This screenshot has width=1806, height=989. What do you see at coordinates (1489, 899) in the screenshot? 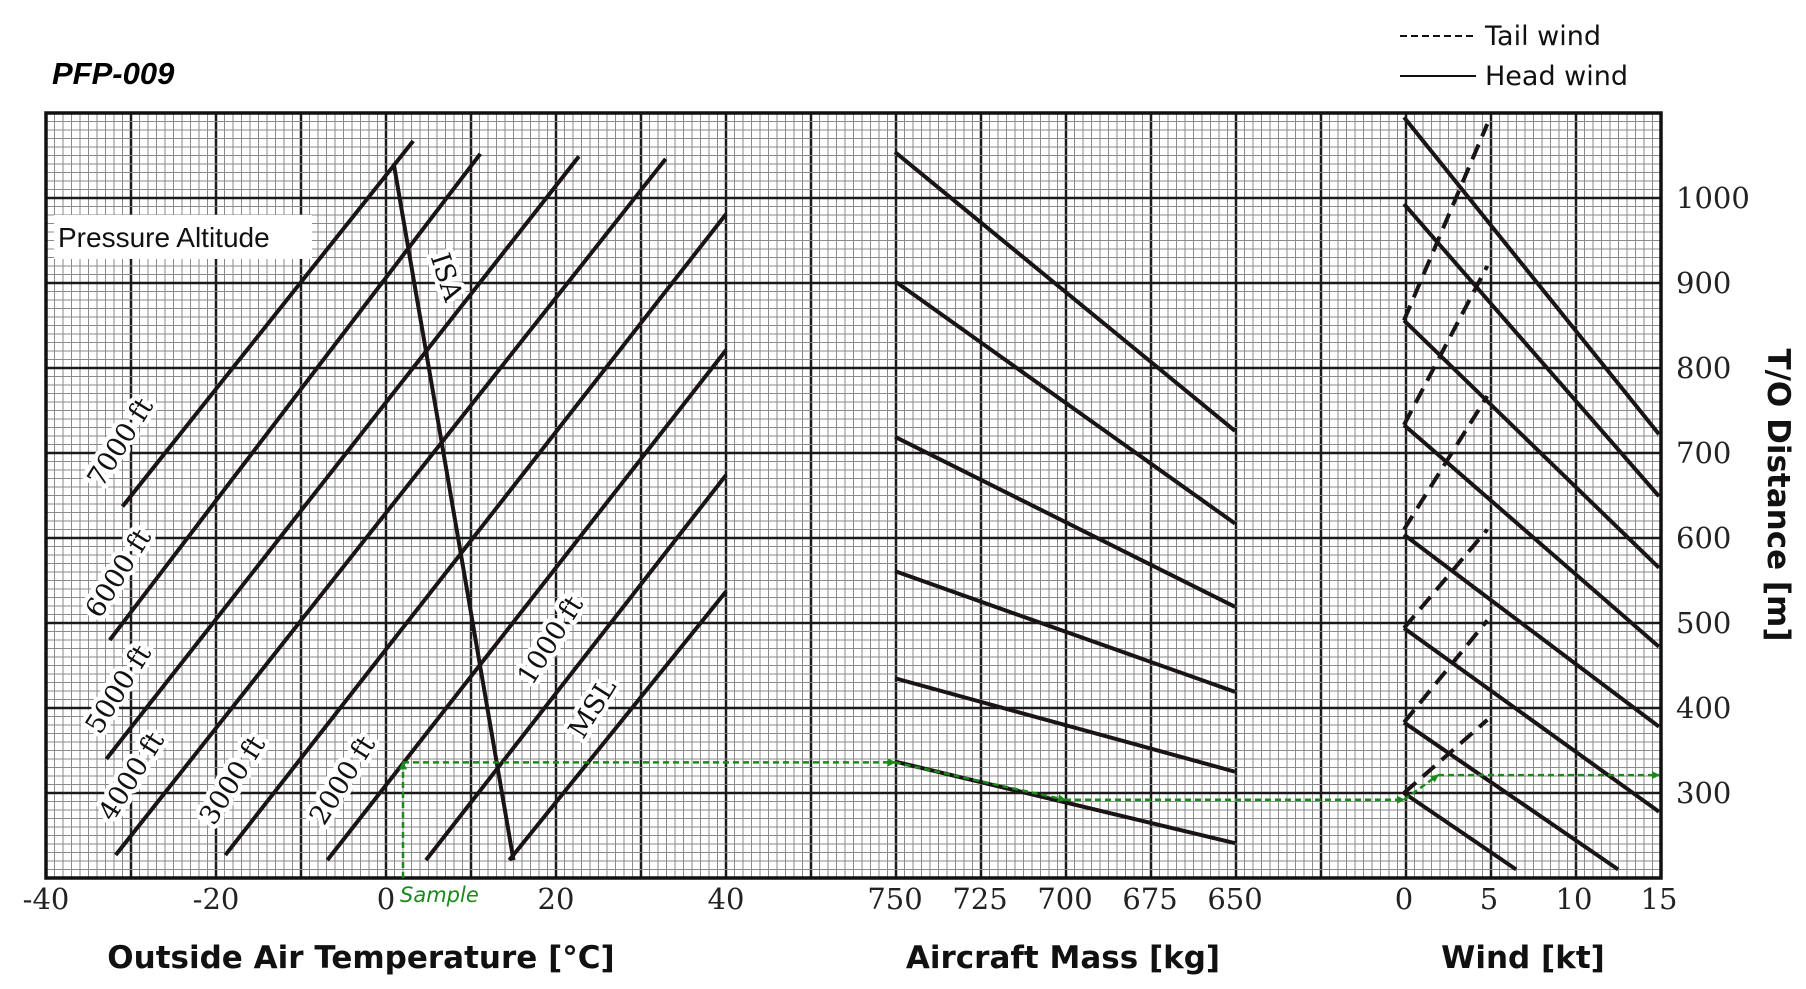
I see `x-tick-label: 5` at bounding box center [1489, 899].